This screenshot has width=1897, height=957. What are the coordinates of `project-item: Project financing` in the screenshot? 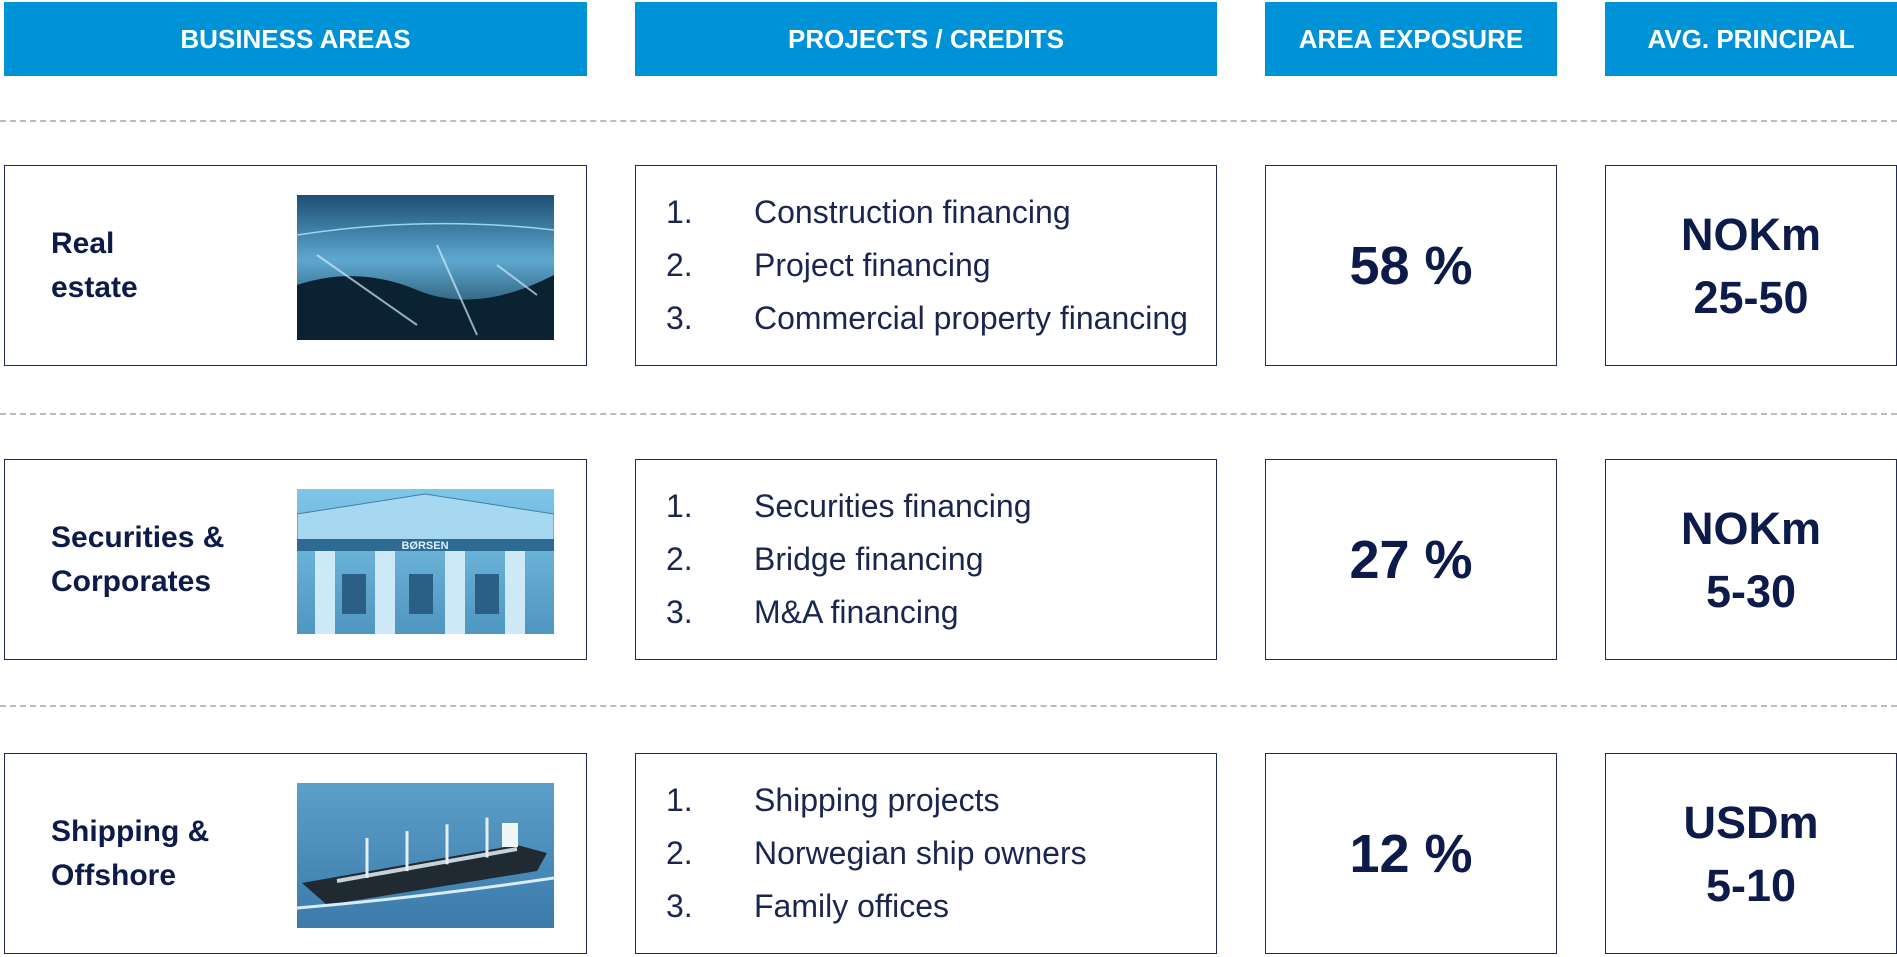 It's located at (828, 265).